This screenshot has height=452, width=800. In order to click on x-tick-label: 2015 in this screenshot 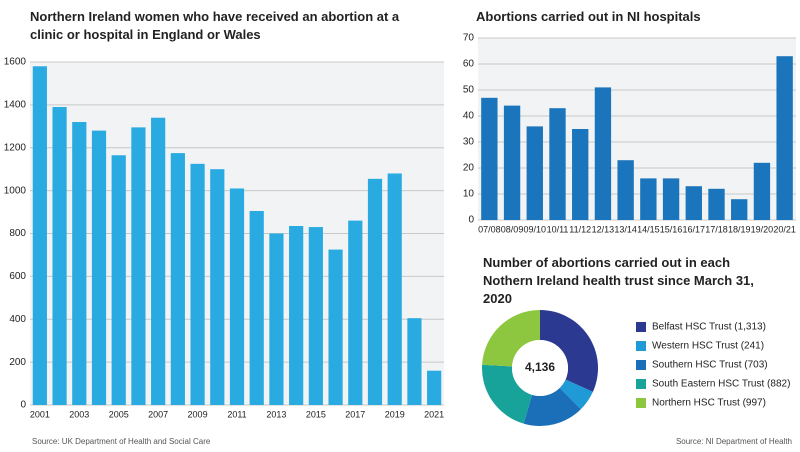, I will do `click(316, 414)`.